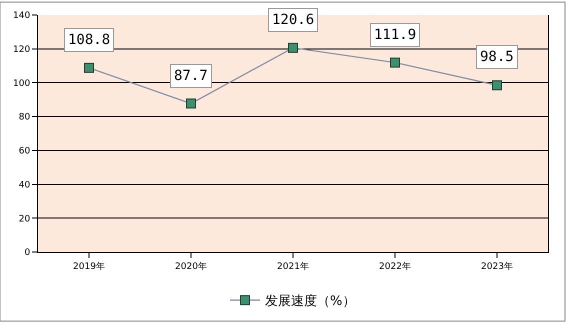 The width and height of the screenshot is (566, 327). Describe the element at coordinates (24, 151) in the screenshot. I see `y-tick-label: 60` at that location.